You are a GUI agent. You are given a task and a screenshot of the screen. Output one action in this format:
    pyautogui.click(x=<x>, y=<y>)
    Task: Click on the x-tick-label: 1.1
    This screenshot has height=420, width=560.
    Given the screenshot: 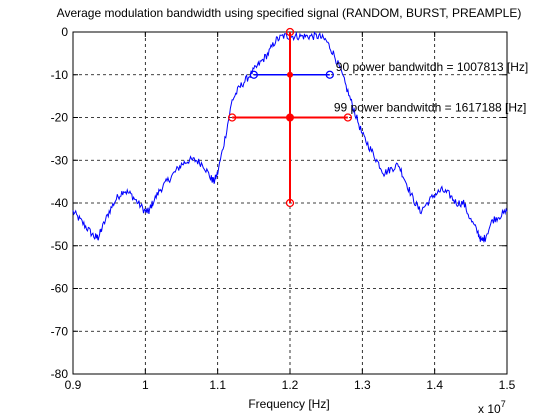 What is the action you would take?
    pyautogui.click(x=217, y=385)
    